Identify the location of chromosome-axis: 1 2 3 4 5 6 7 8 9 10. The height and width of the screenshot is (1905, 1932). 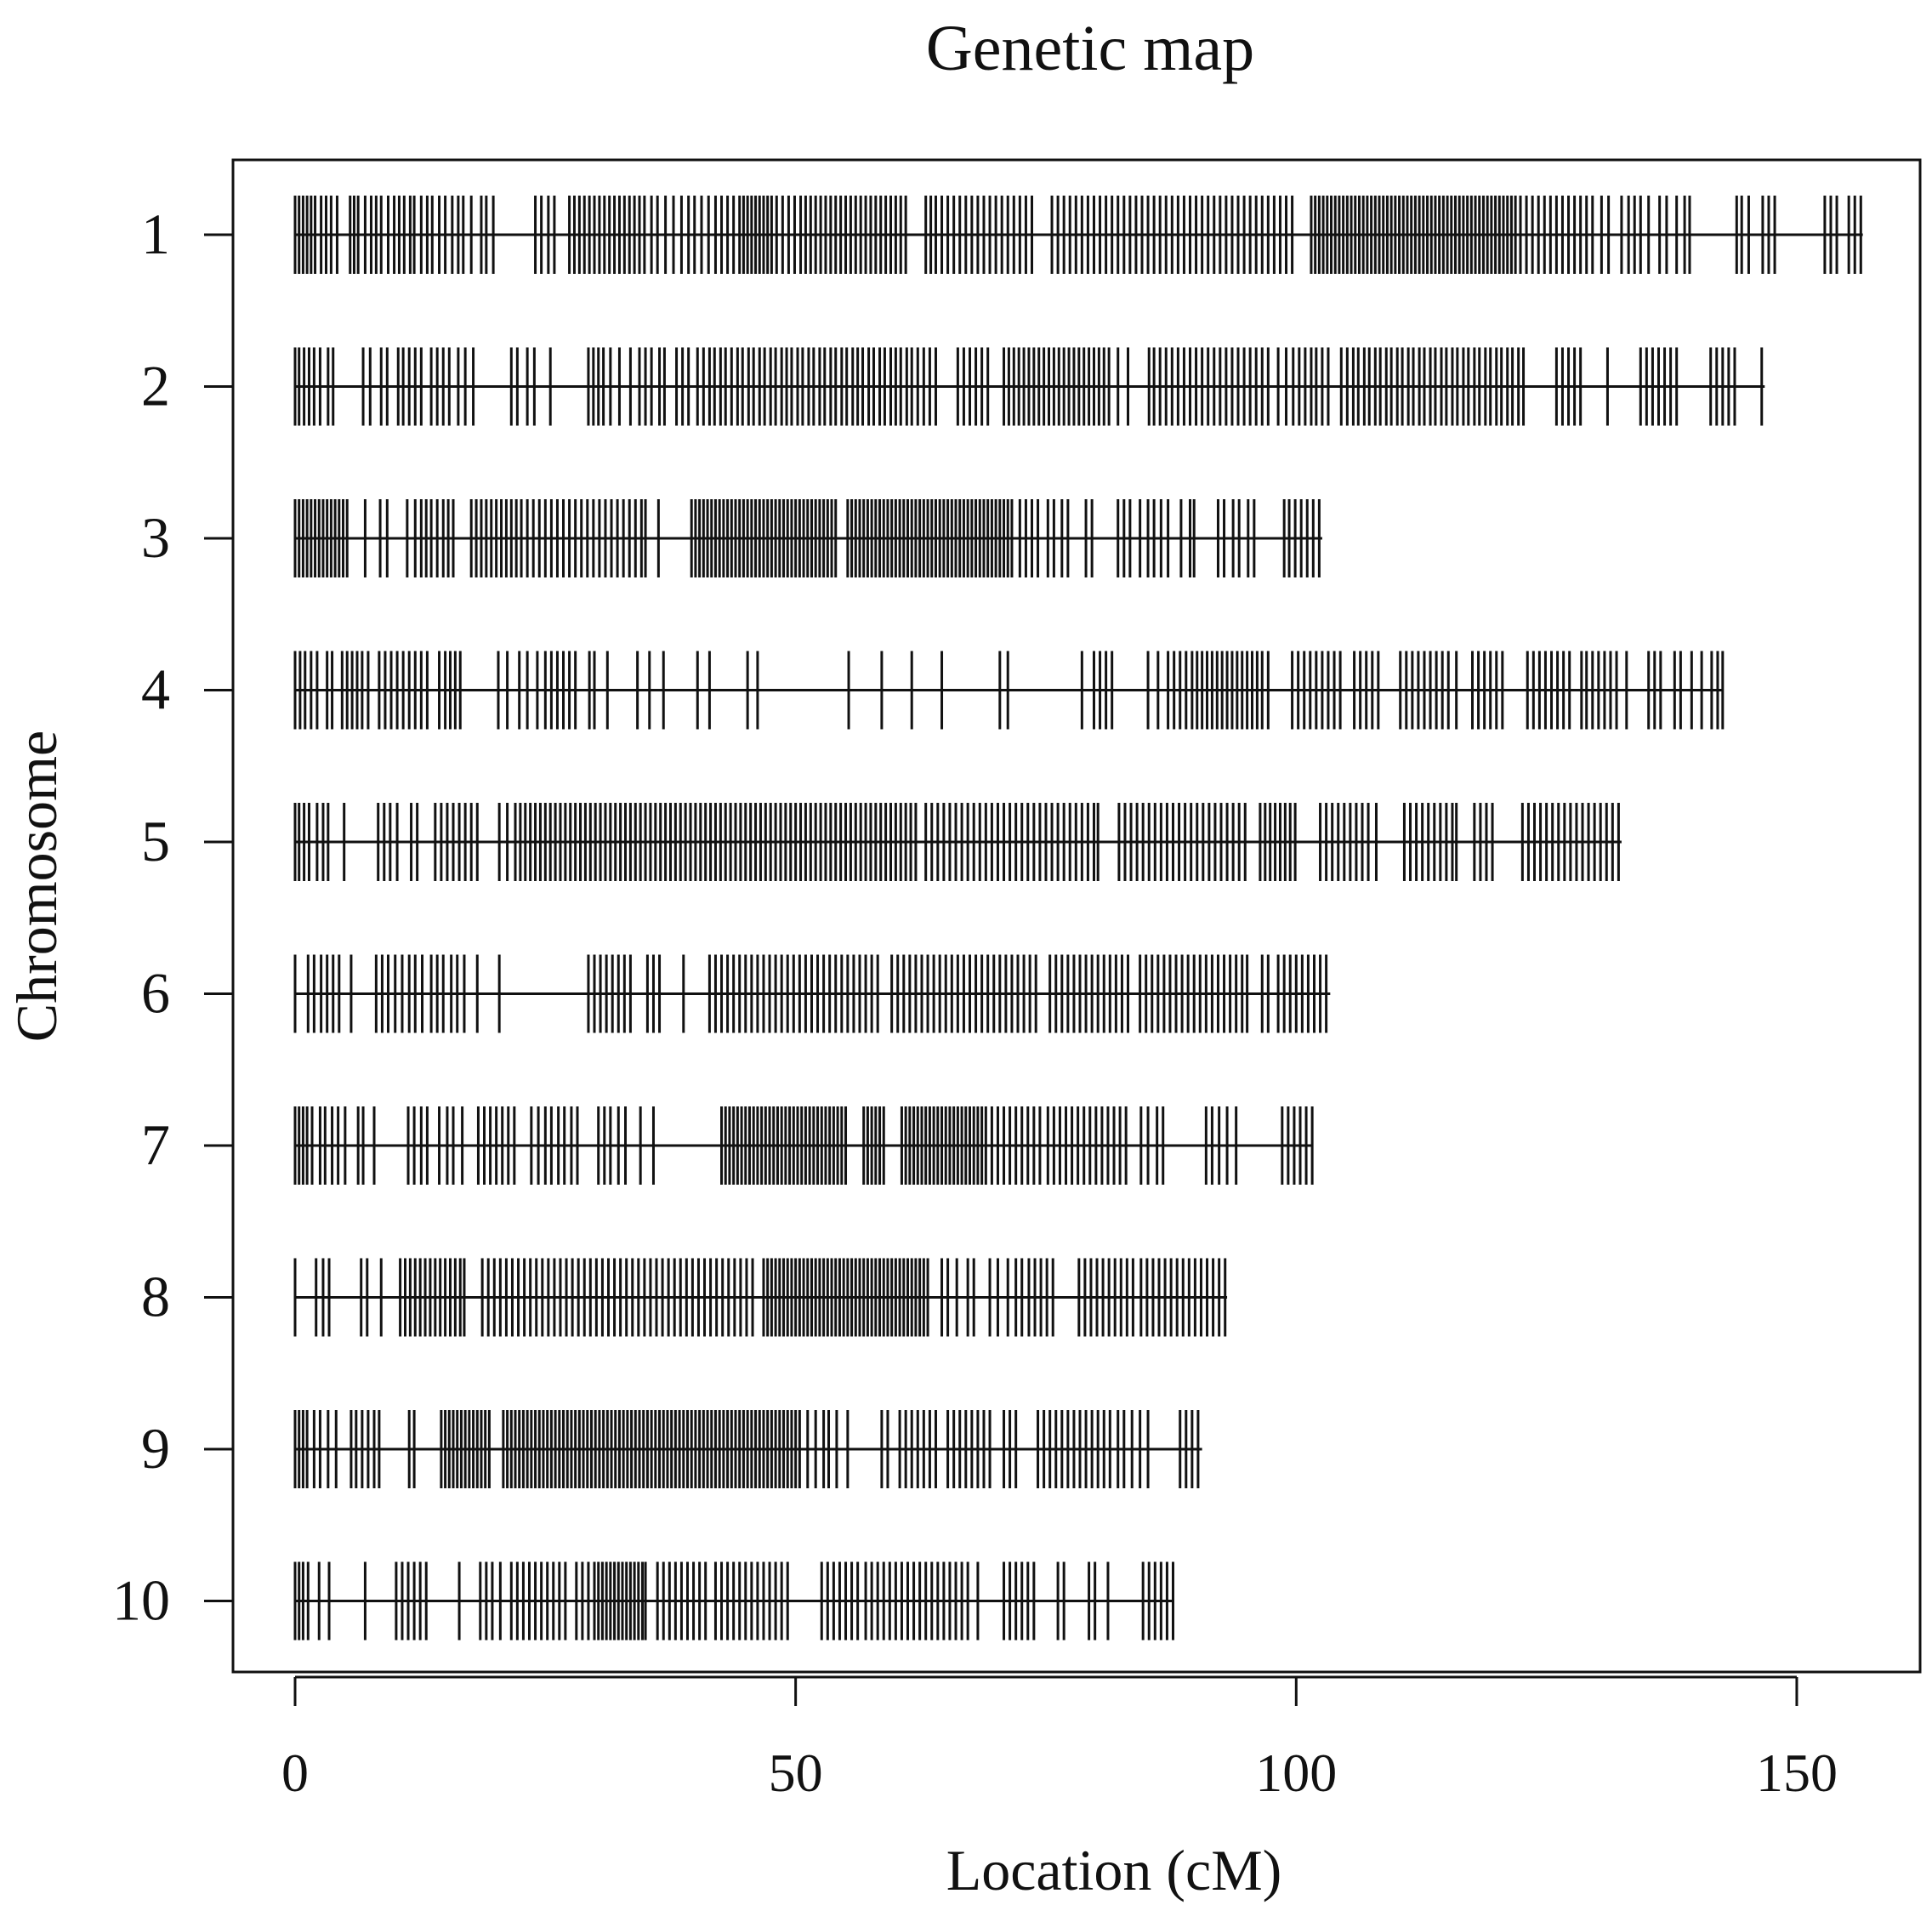
(172, 918).